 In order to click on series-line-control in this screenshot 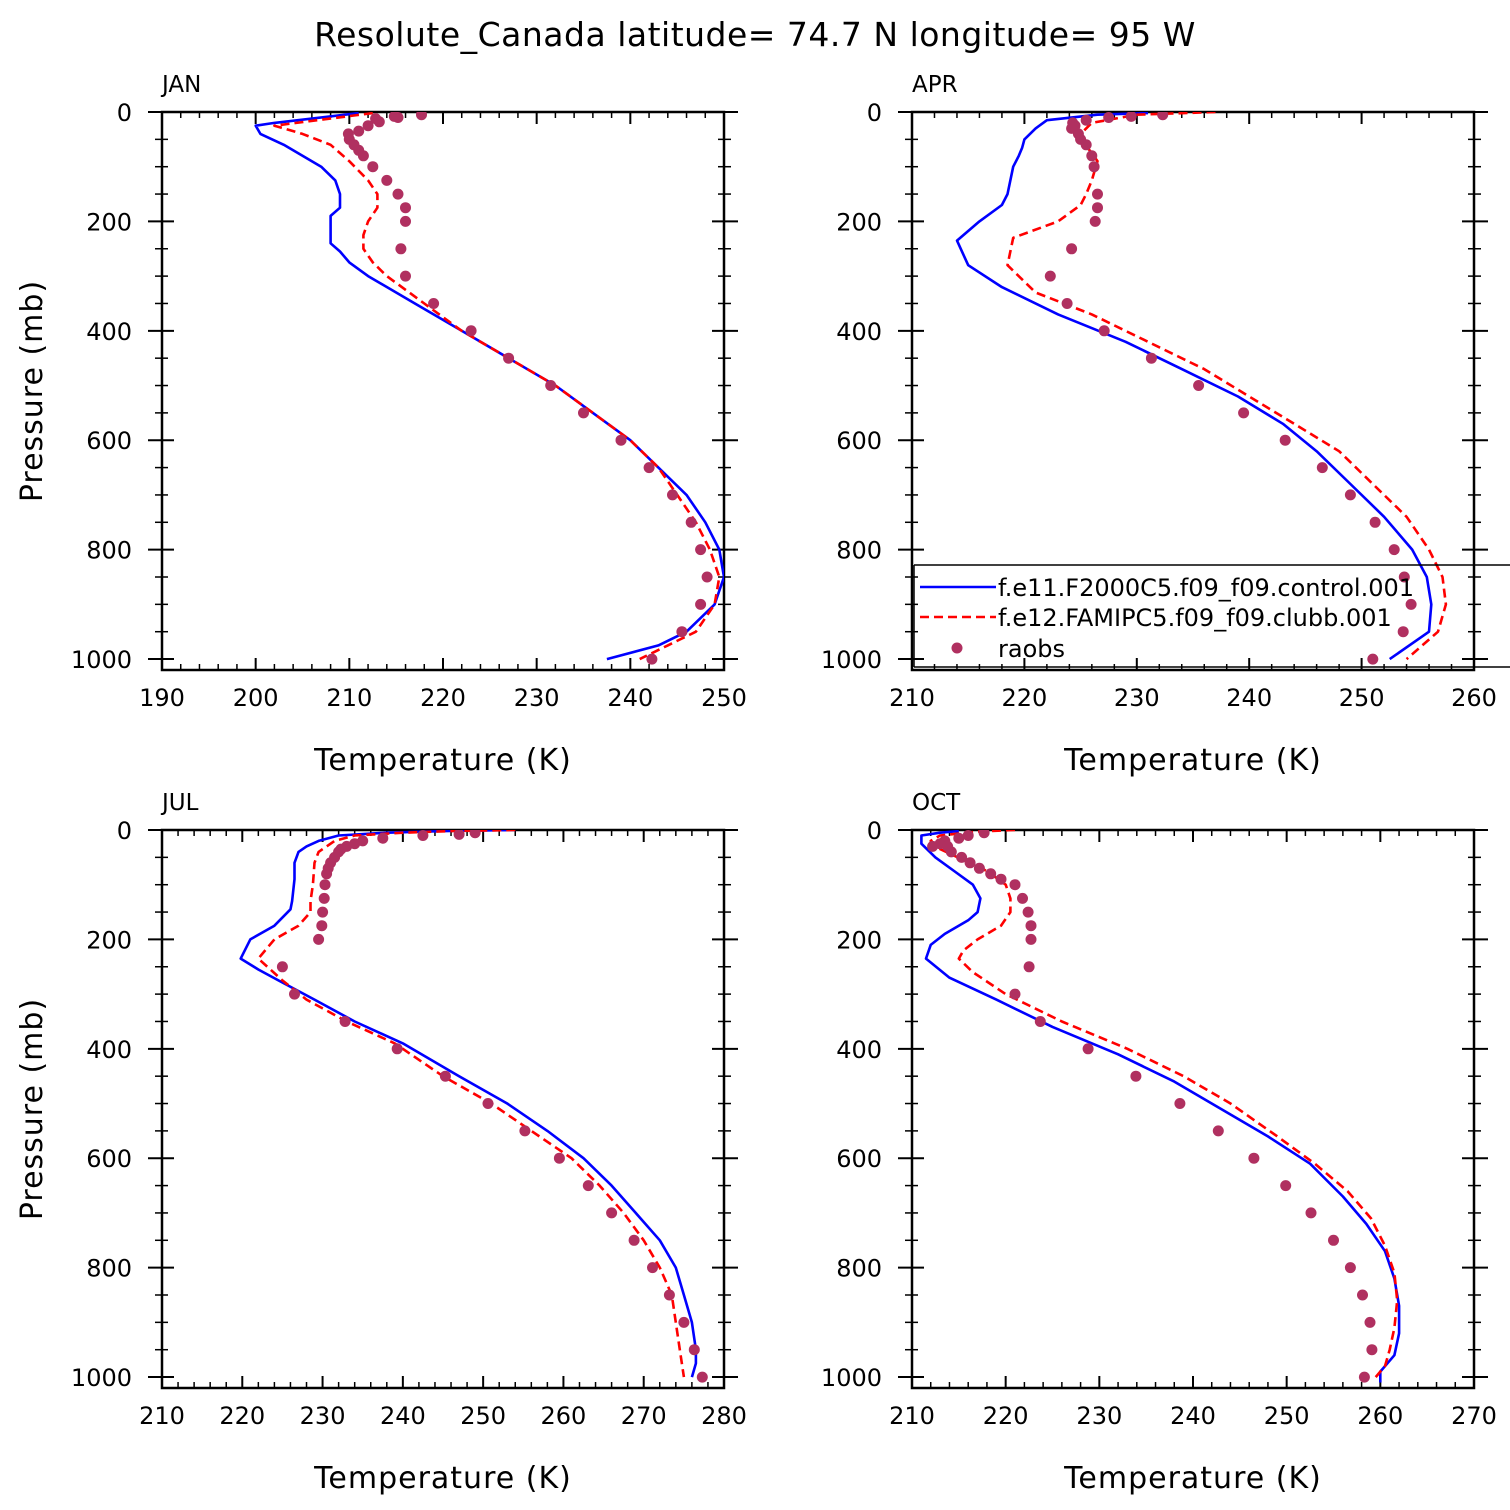, I will do `click(1160, 1106)`.